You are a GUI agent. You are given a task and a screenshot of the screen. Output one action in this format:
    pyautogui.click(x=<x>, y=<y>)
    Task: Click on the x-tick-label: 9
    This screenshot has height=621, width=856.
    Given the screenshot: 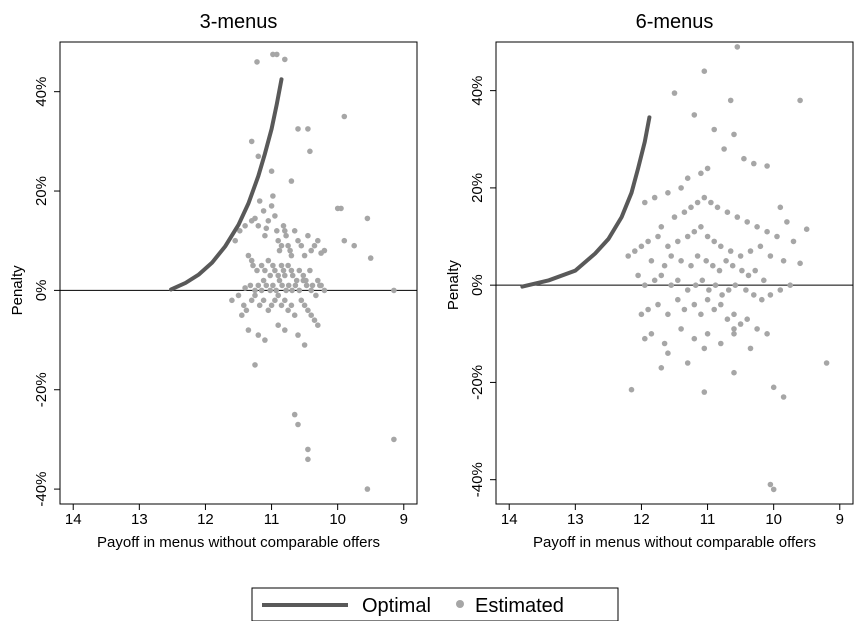 What is the action you would take?
    pyautogui.click(x=840, y=519)
    